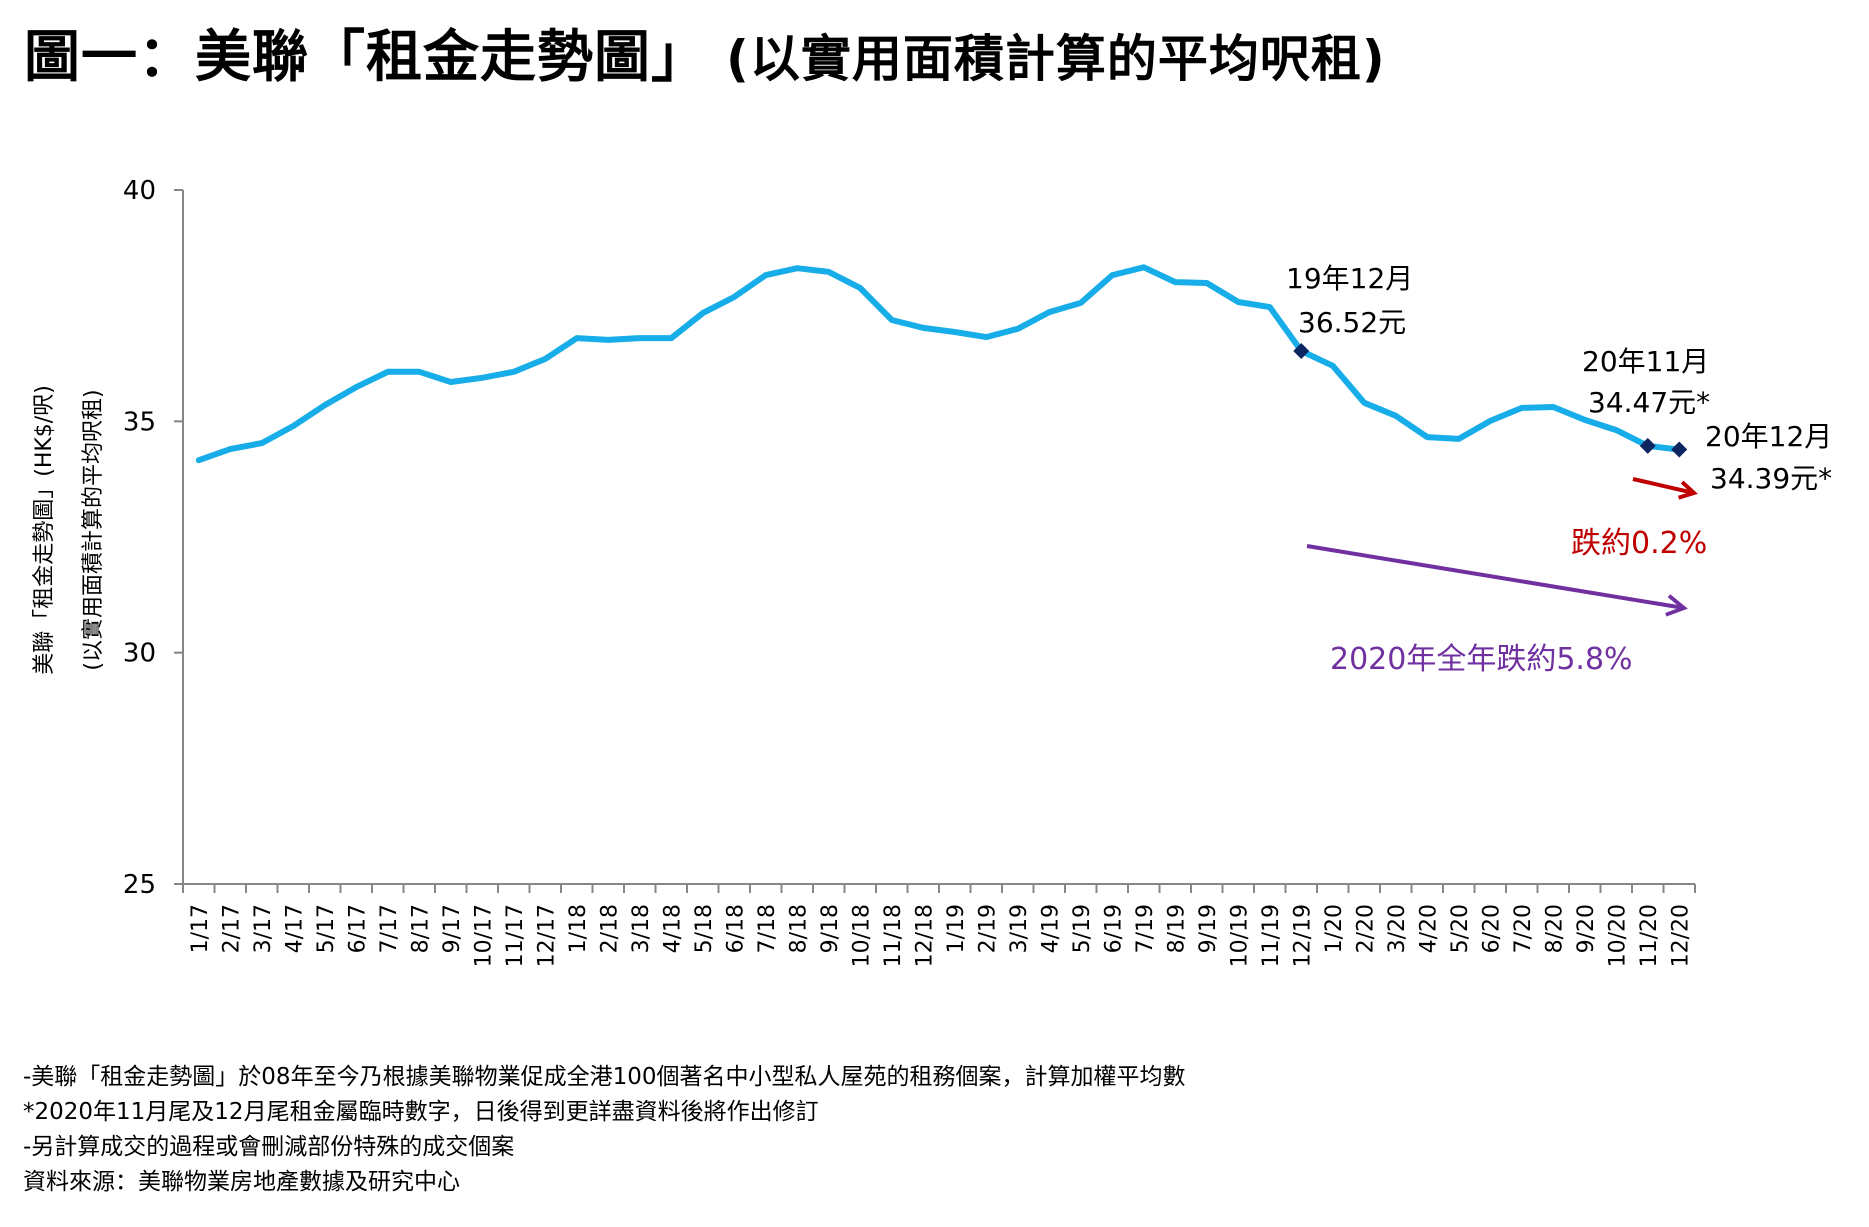  What do you see at coordinates (1490, 400) in the screenshot?
I see `markers-group` at bounding box center [1490, 400].